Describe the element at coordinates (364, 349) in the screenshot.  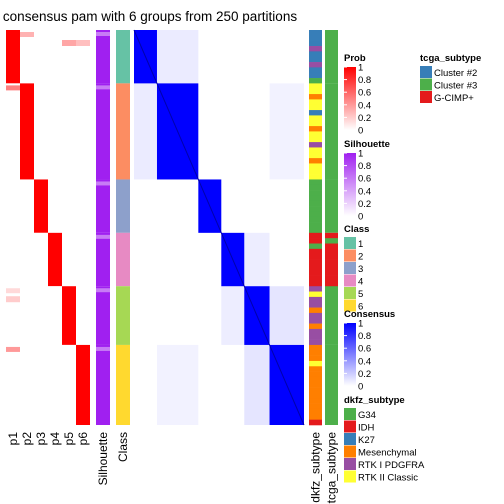
I see `consensus-legend-tick-label: 0.6` at that location.